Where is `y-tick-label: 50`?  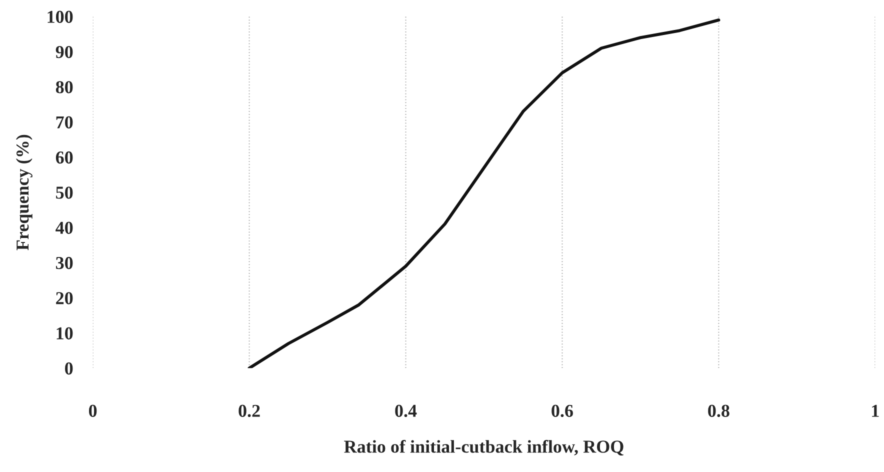 y-tick-label: 50 is located at coordinates (64, 192).